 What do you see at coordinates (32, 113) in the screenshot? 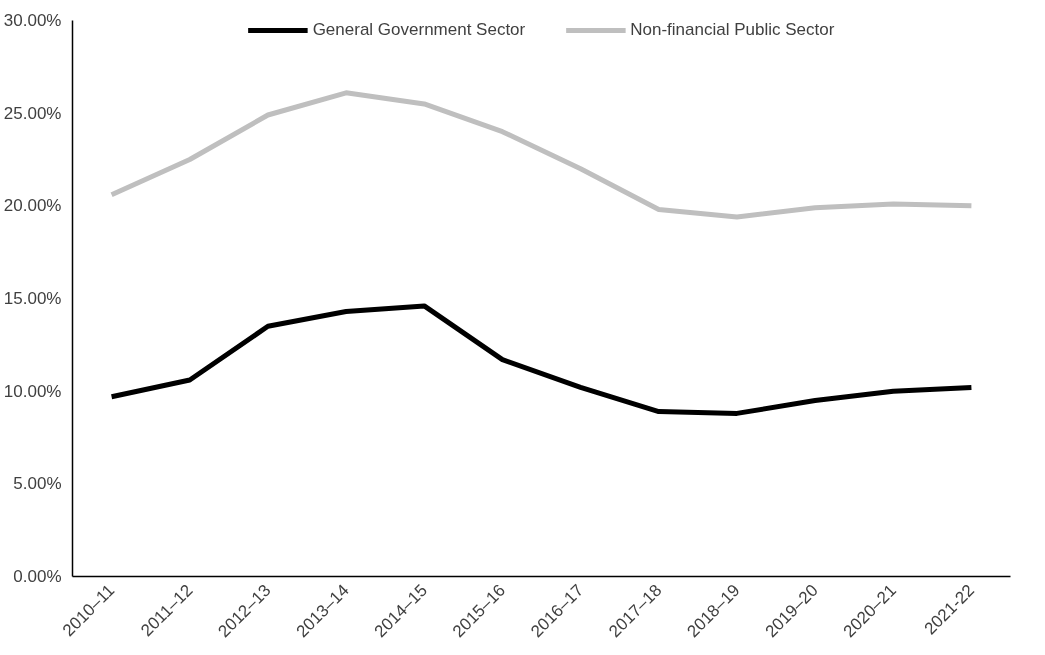
I see `y-tick-label: 25.00%` at bounding box center [32, 113].